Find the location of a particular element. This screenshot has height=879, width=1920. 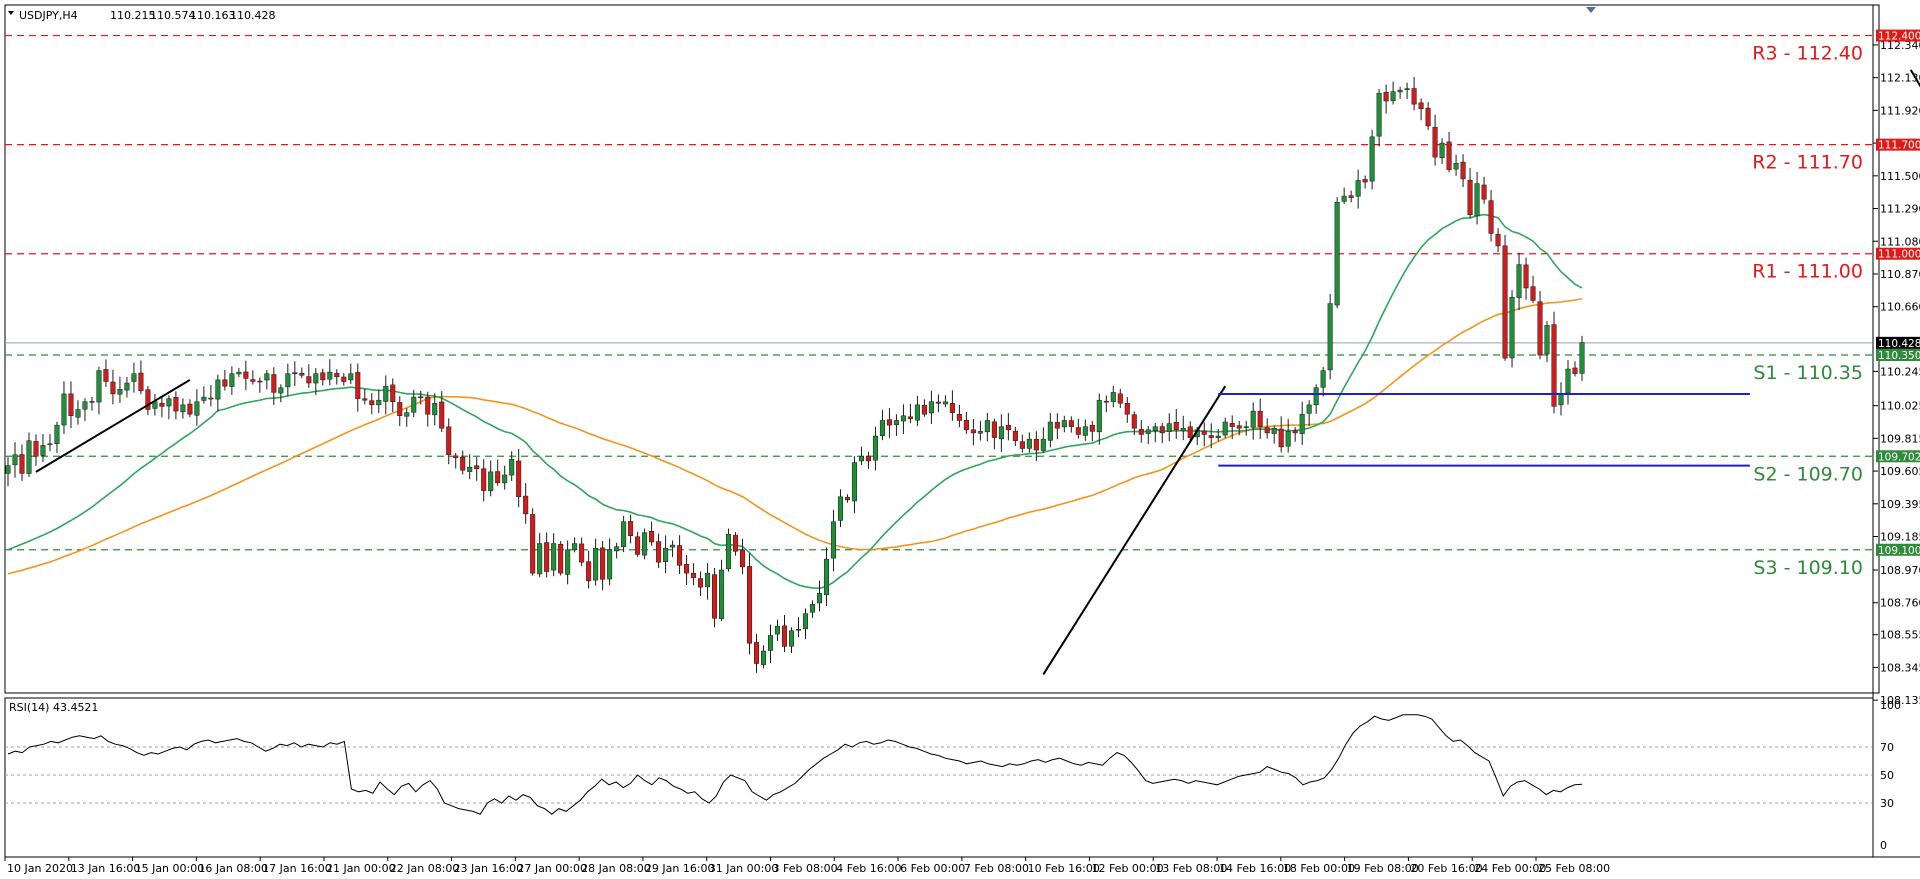

feb-uptrend-line is located at coordinates (1134, 530).